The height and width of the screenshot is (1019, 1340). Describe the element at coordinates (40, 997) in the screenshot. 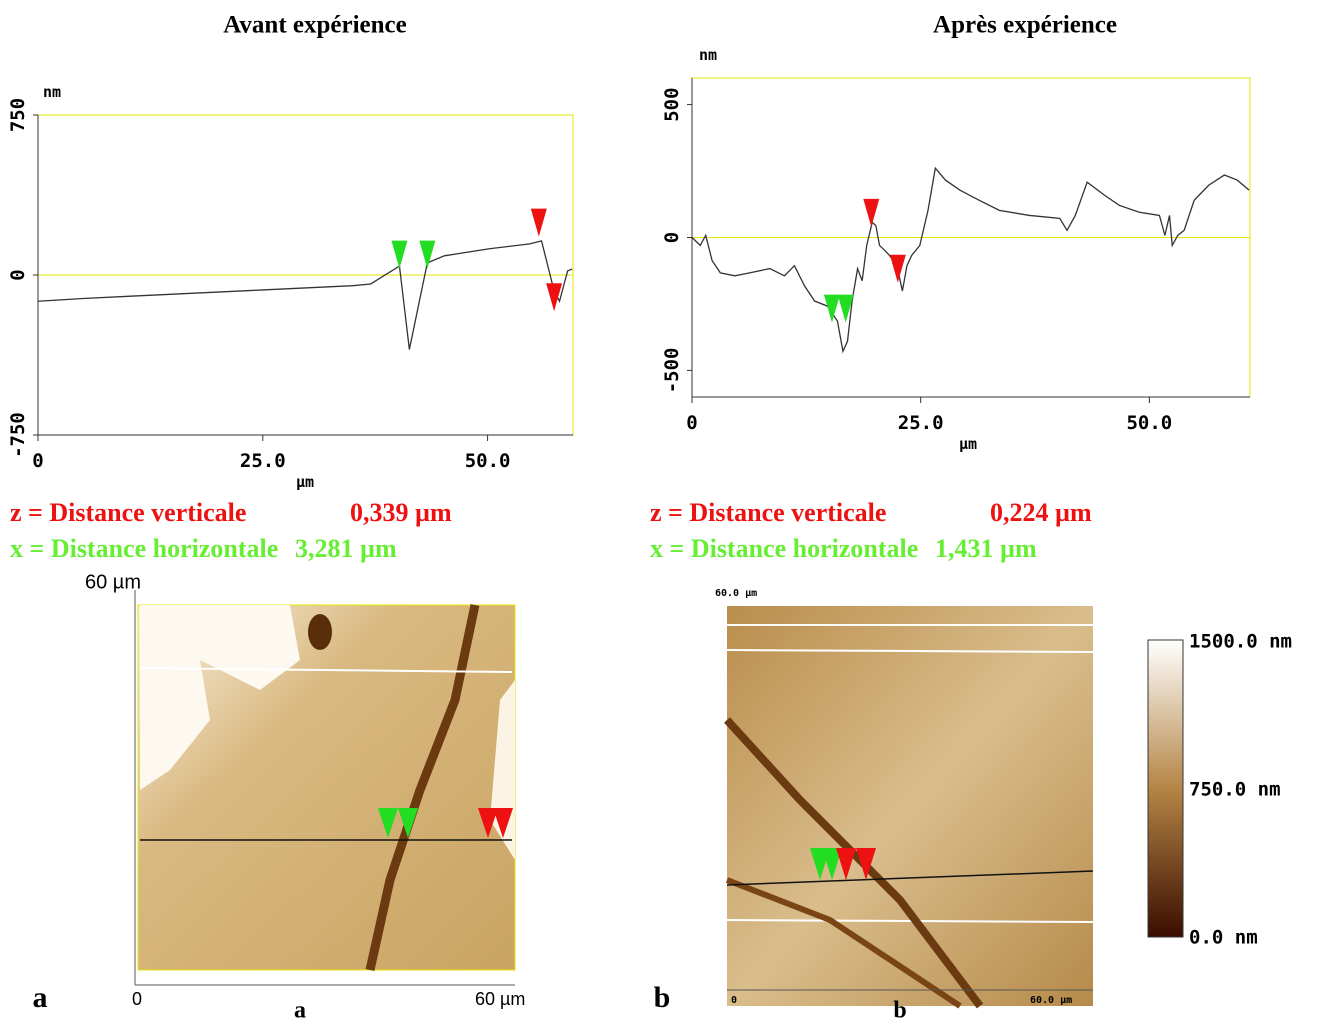

I see `panel-letter: a` at that location.